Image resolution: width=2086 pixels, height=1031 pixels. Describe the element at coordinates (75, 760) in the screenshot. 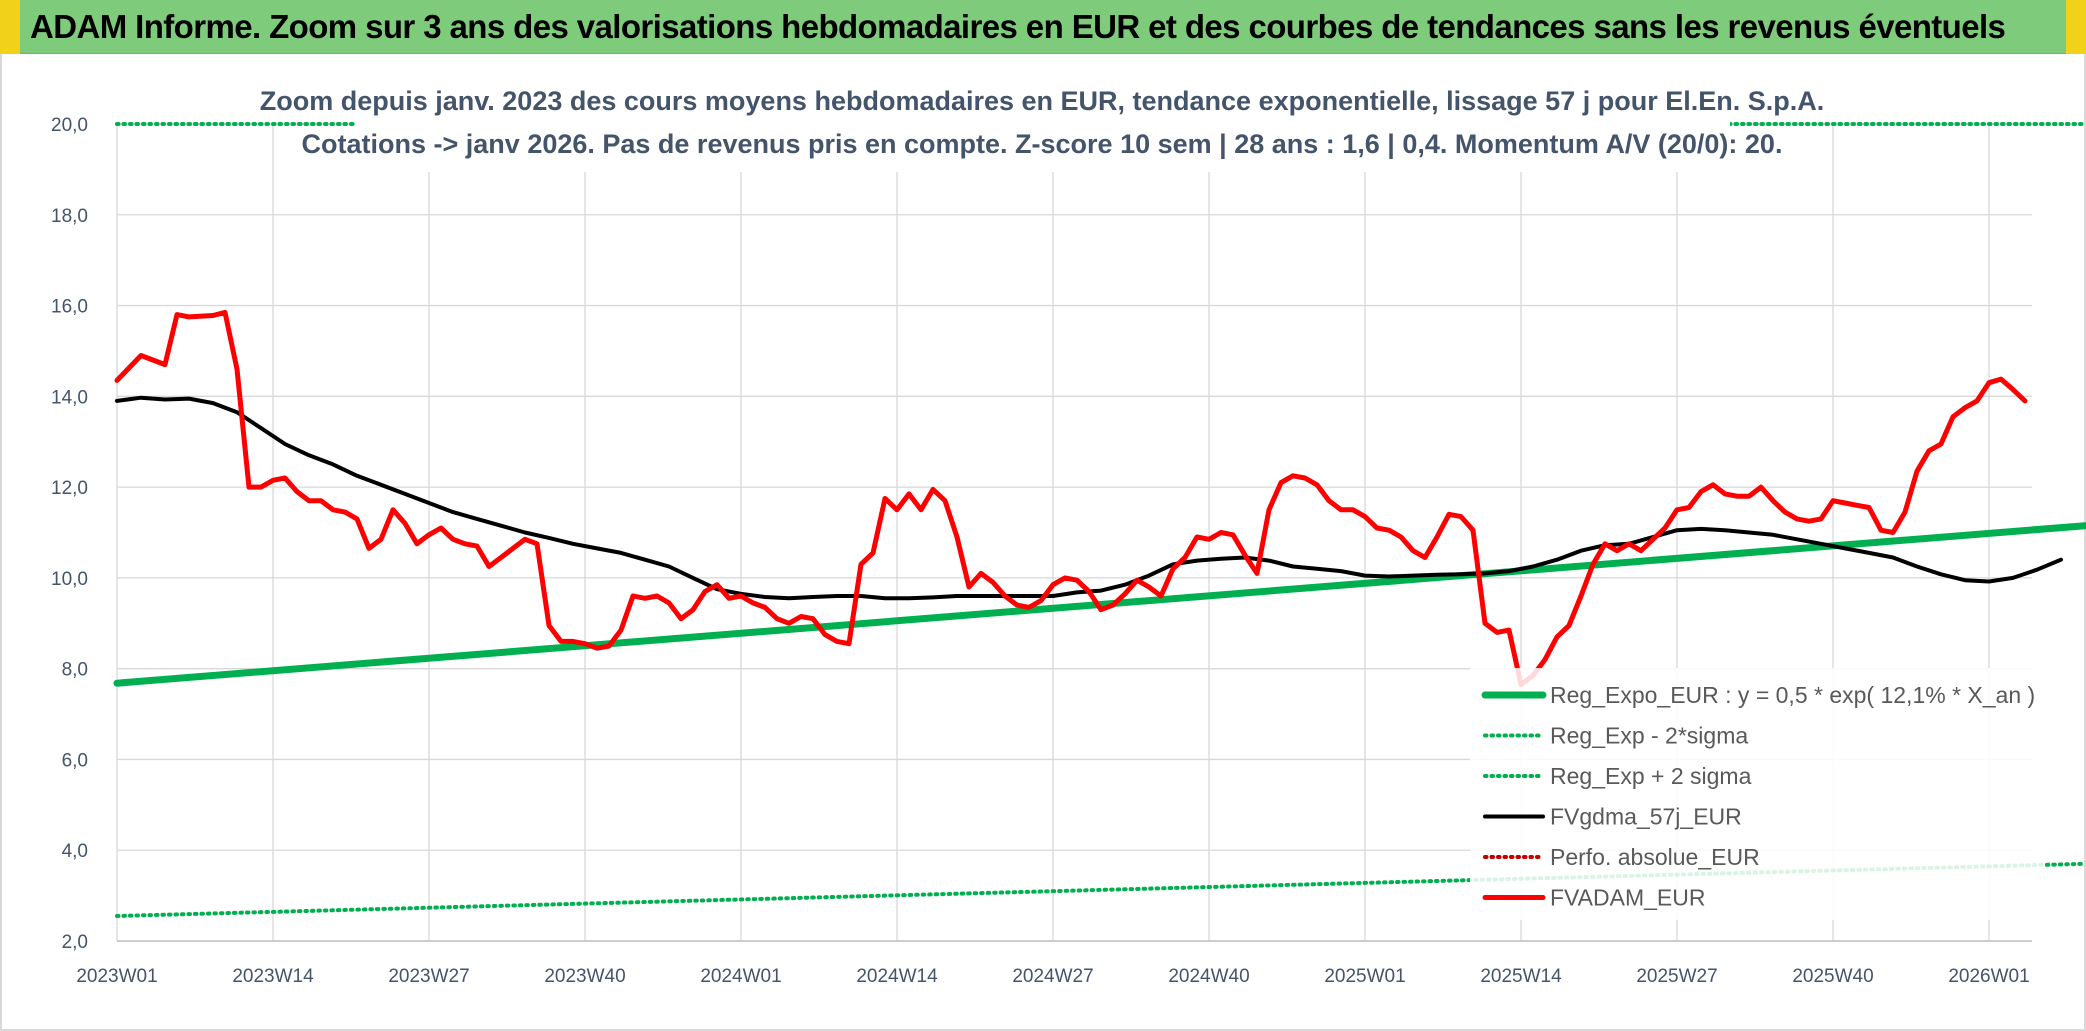

I see `y-tick-label: 6,0` at that location.